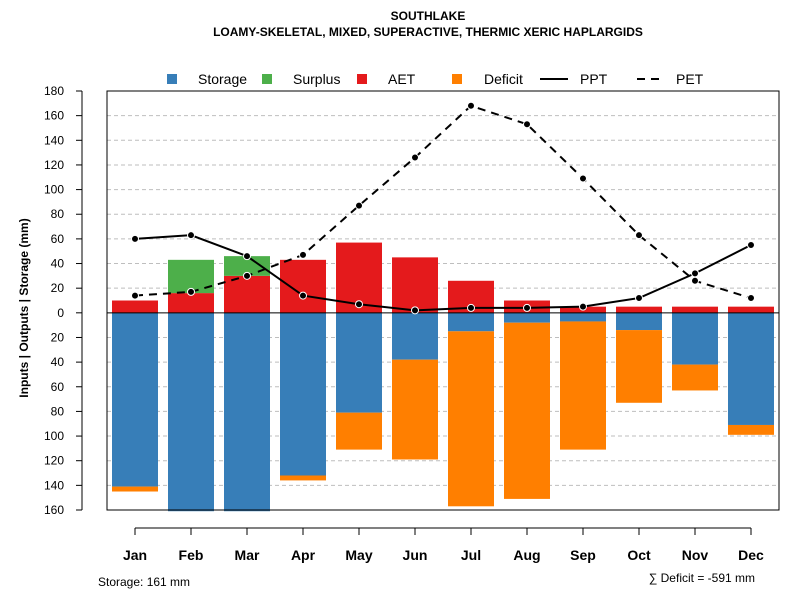 This screenshot has height=605, width=800. Describe the element at coordinates (316, 79) in the screenshot. I see `legend-label: Surplus` at that location.